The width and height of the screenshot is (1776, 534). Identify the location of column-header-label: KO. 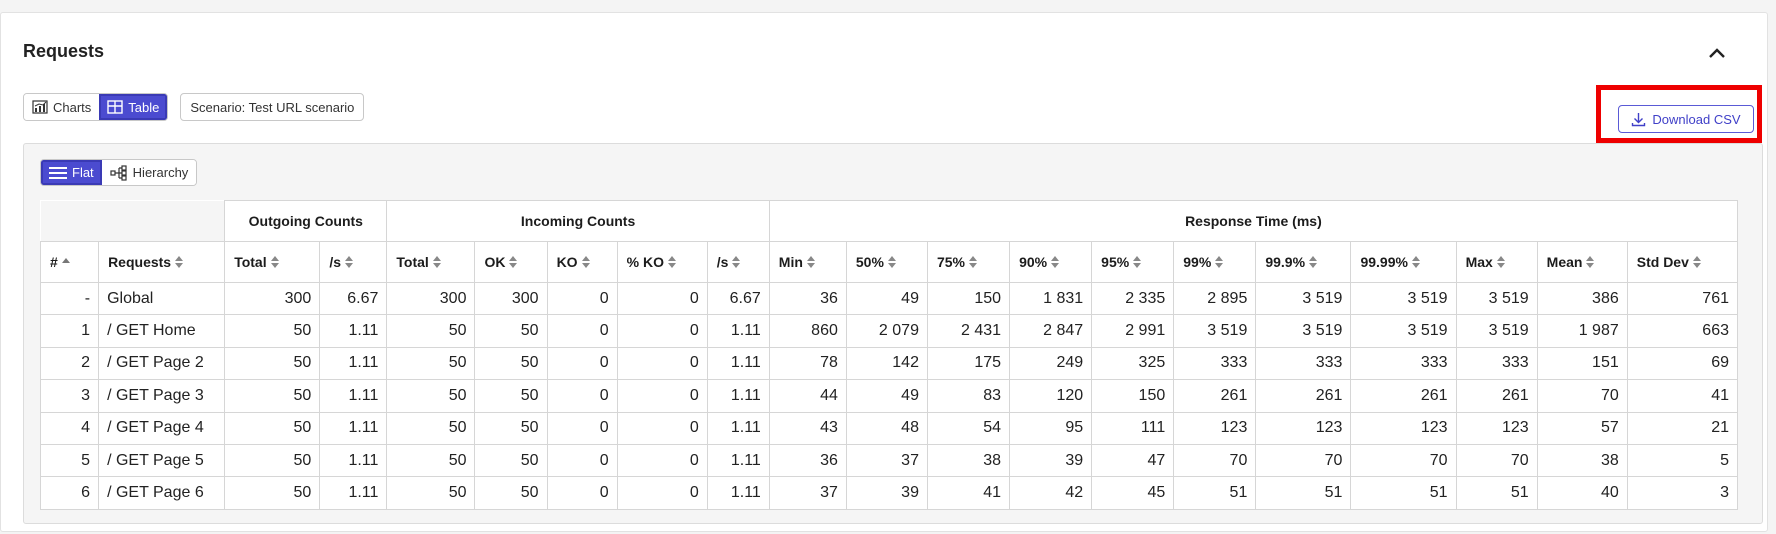
(567, 262).